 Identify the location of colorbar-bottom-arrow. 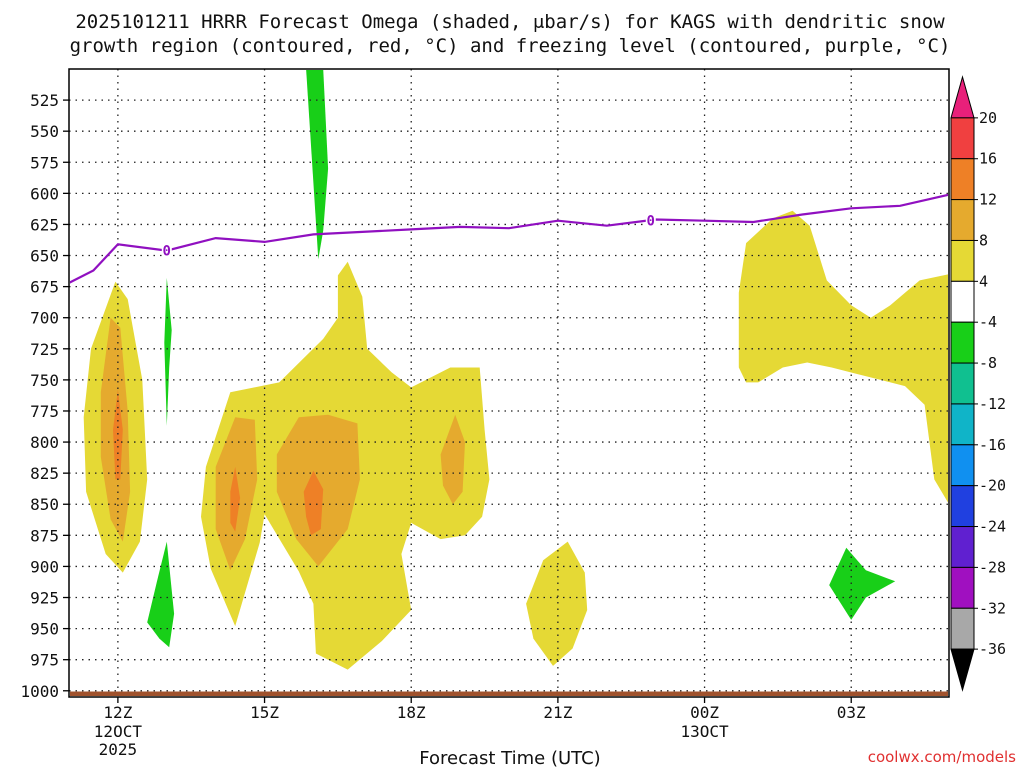
(962, 670).